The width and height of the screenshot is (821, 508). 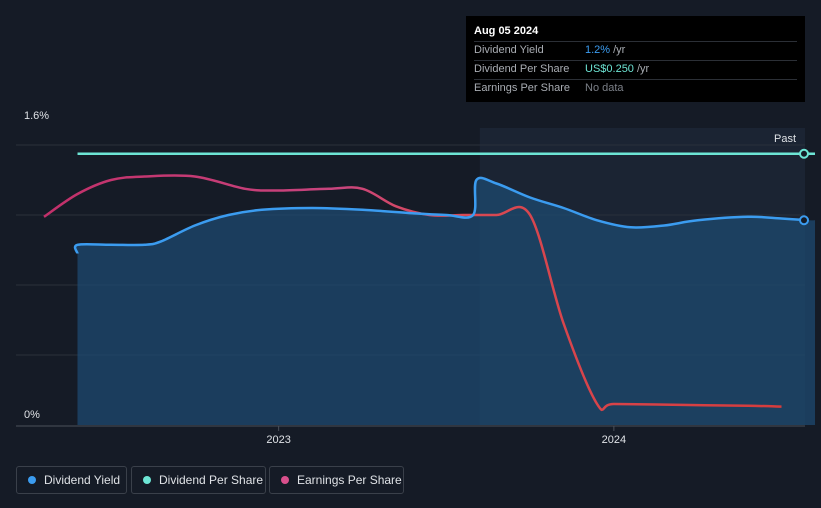 What do you see at coordinates (278, 440) in the screenshot?
I see `x-tick-label: 2023` at bounding box center [278, 440].